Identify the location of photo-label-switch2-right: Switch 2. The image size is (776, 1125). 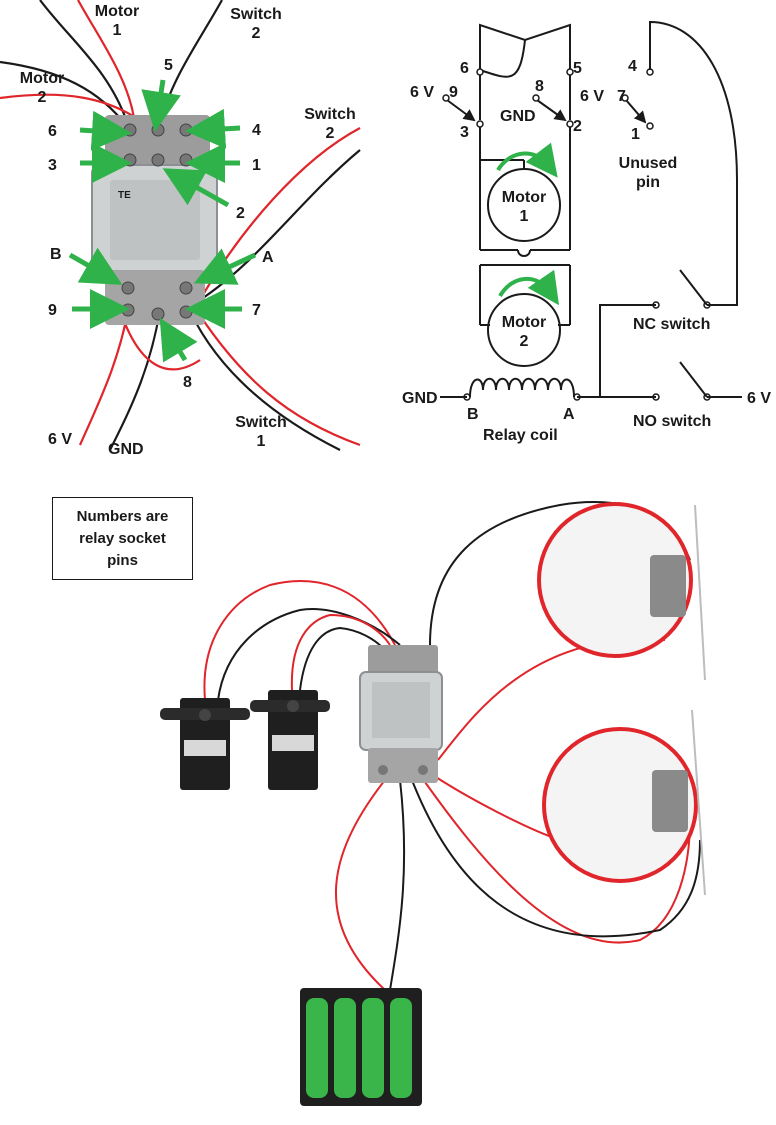
(330, 124).